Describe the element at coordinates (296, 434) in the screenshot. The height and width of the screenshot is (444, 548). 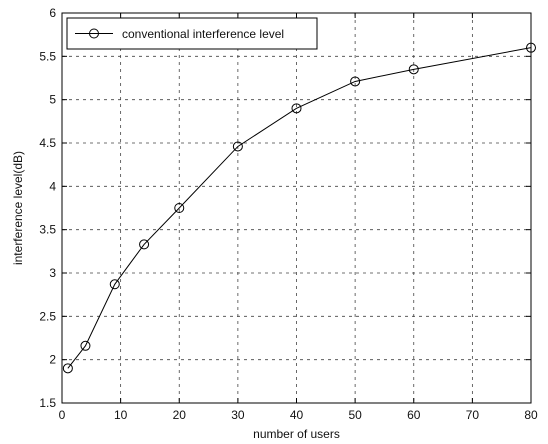
I see `x-axis-label: number of users` at that location.